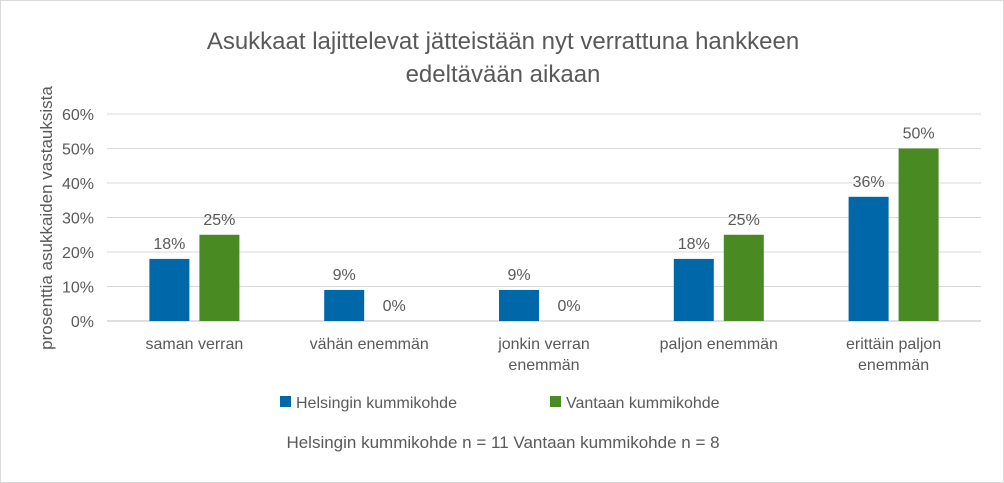 The width and height of the screenshot is (1004, 483). What do you see at coordinates (369, 344) in the screenshot?
I see `x-tick-label: vähän enemmän` at bounding box center [369, 344].